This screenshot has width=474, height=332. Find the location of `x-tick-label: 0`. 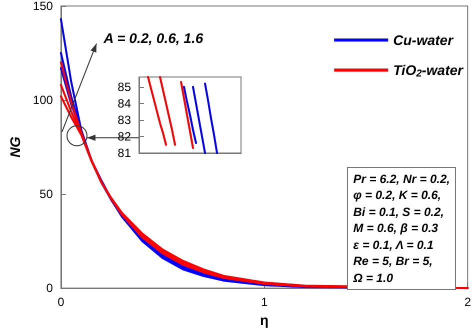

x-tick-label: 0 is located at coordinates (61, 302).